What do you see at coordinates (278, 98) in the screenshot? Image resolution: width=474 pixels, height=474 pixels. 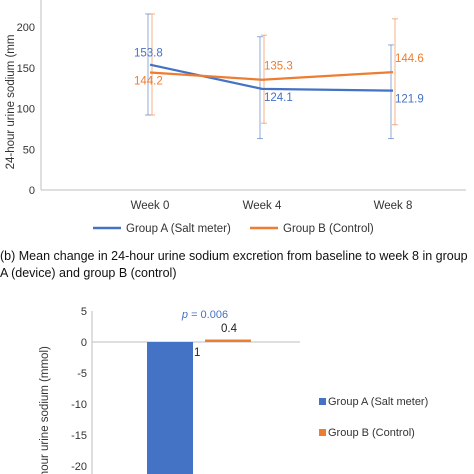 I see `data-label: 124.1` at bounding box center [278, 98].